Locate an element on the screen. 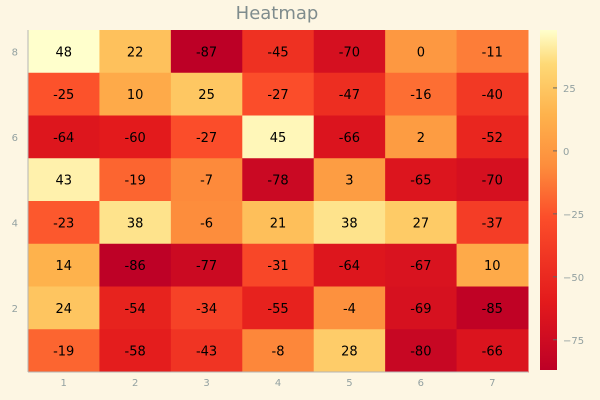  cell-value-label: -78 is located at coordinates (277, 181).